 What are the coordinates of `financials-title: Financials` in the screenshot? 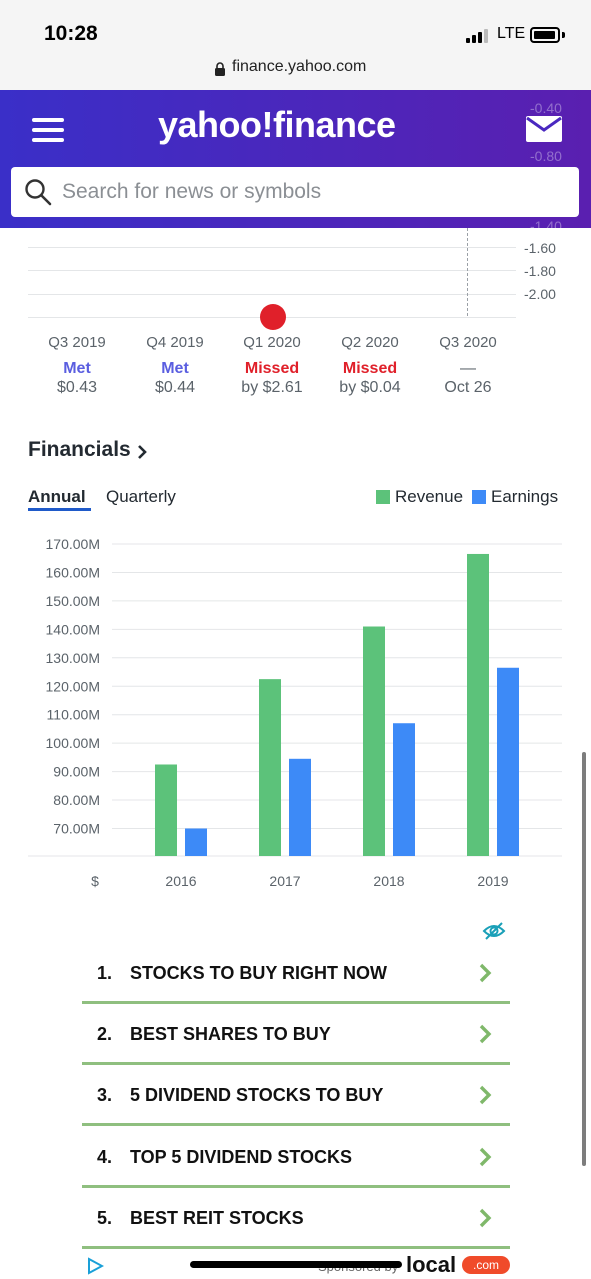 It's located at (79, 449).